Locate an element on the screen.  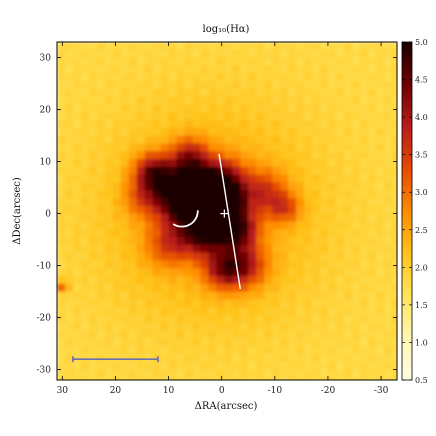
slit-line is located at coordinates (229, 221).